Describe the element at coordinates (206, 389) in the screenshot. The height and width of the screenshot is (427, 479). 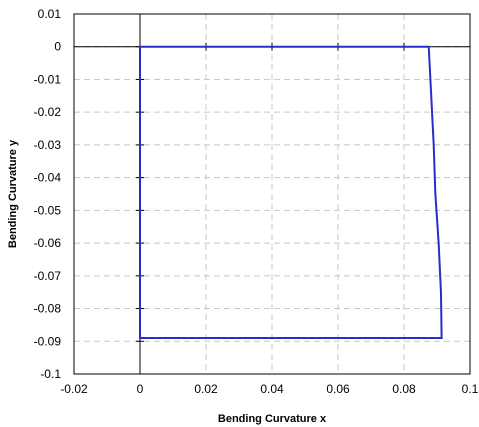
I see `x-tick-label: 0.02` at that location.